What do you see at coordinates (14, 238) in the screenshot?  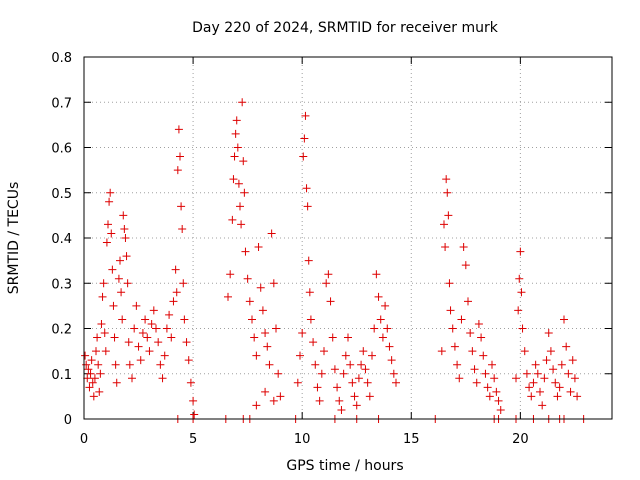 I see `y-axis-label: SRMTID / TECUs` at bounding box center [14, 238].